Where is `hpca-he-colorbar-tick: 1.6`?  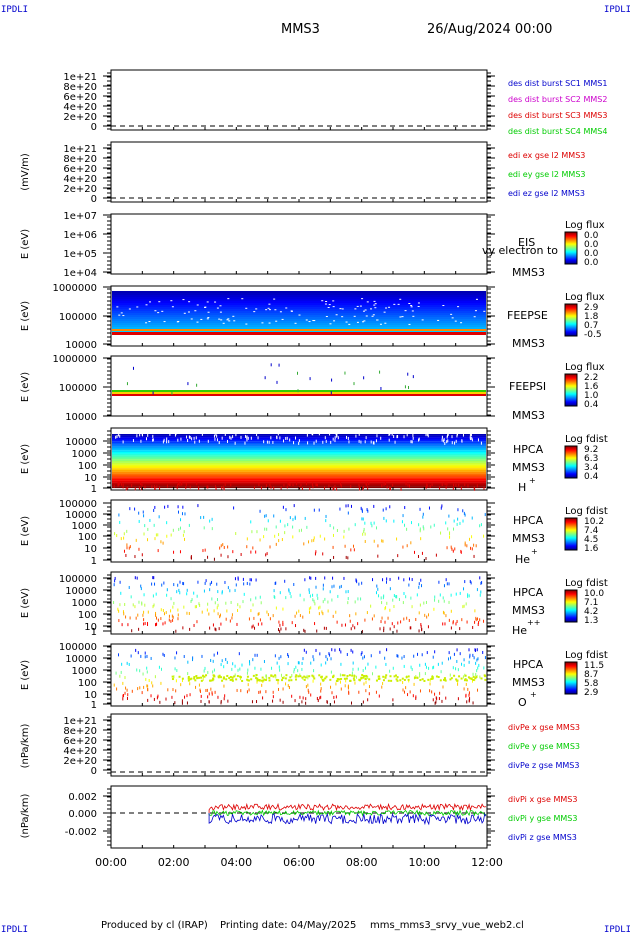
hpca-he-colorbar-tick: 1.6 is located at coordinates (591, 549).